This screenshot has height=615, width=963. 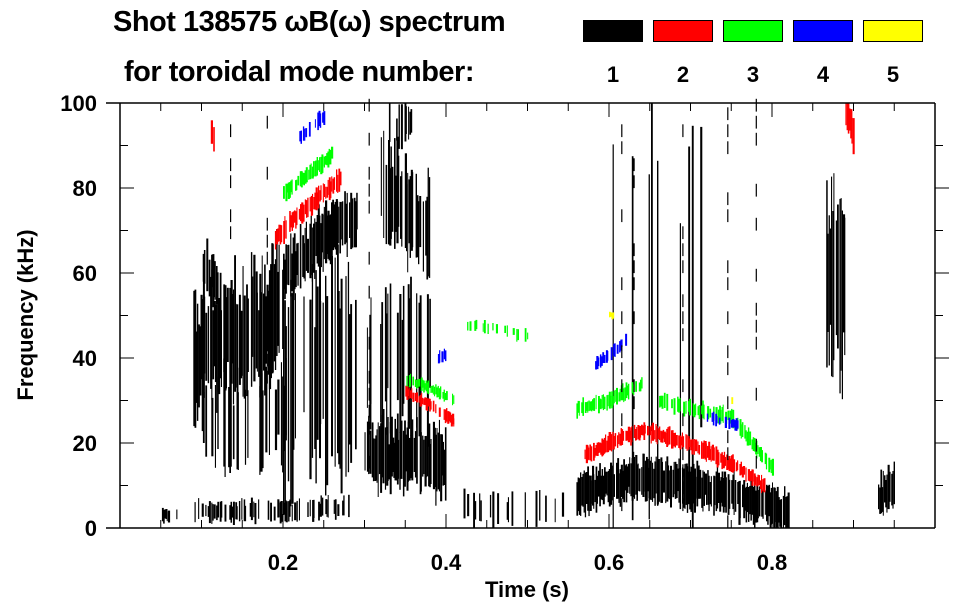 What do you see at coordinates (283, 562) in the screenshot?
I see `x-tick-label: 0.2` at bounding box center [283, 562].